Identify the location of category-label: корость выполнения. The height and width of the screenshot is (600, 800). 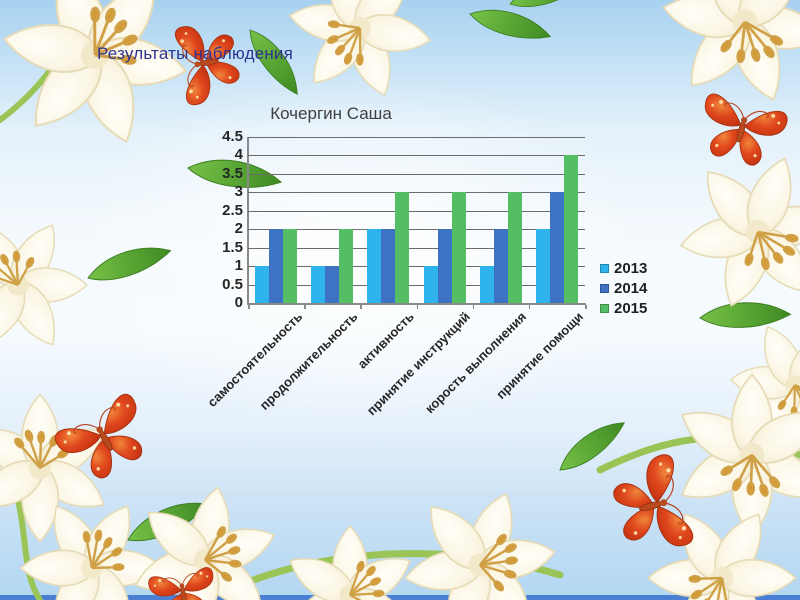
(476, 363).